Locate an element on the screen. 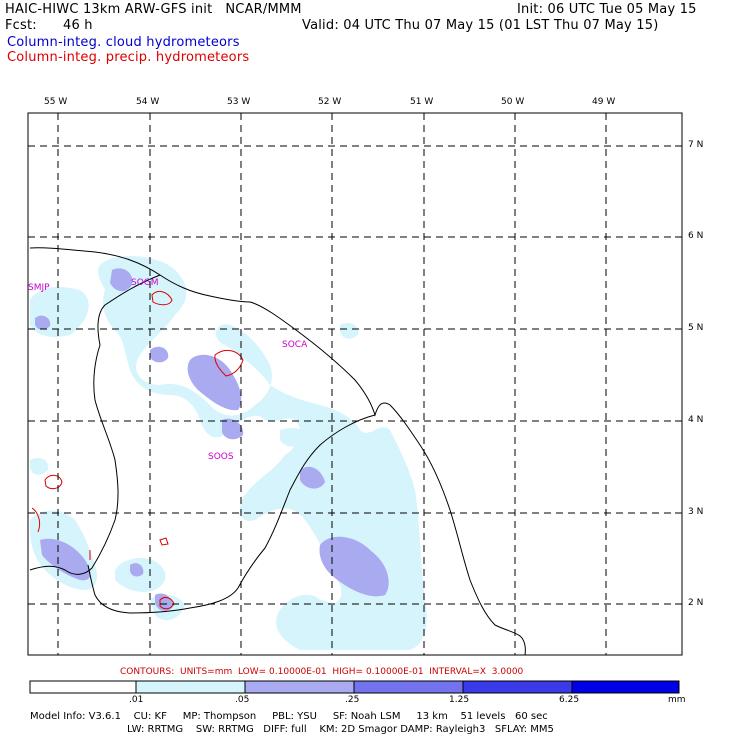 The image size is (740, 740). lat-label-5n: 5 N is located at coordinates (696, 328).